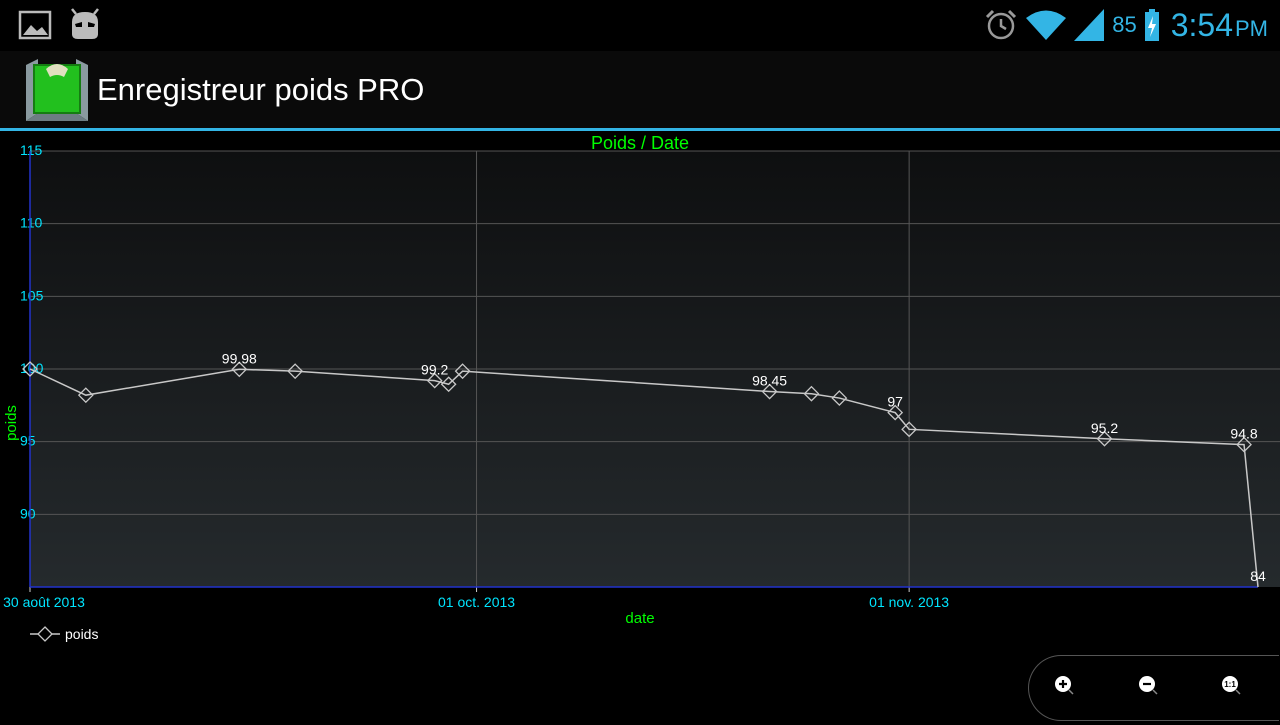  Describe the element at coordinates (1124, 24) in the screenshot. I see `battery-percent: 85` at that location.